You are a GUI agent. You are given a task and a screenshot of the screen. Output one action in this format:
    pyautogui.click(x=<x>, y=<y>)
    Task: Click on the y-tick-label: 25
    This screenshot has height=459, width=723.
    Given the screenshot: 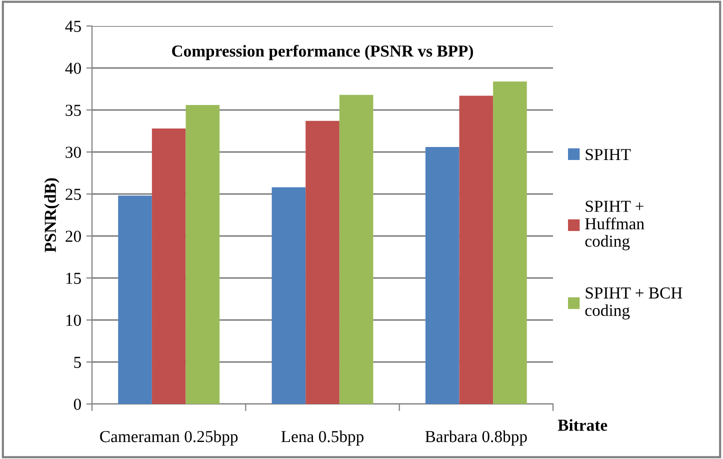 What is the action you would take?
    pyautogui.click(x=73, y=194)
    